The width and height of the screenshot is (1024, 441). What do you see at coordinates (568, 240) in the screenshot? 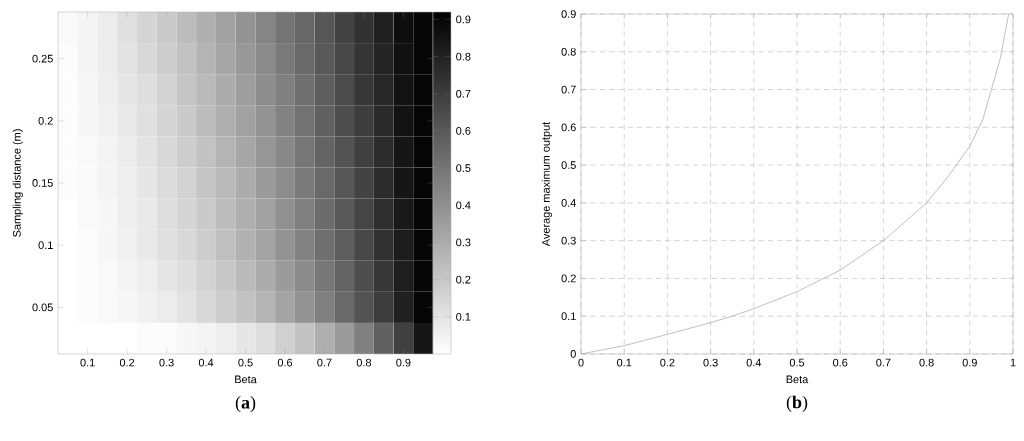
I see `y-tick-label: 0.3` at bounding box center [568, 240].